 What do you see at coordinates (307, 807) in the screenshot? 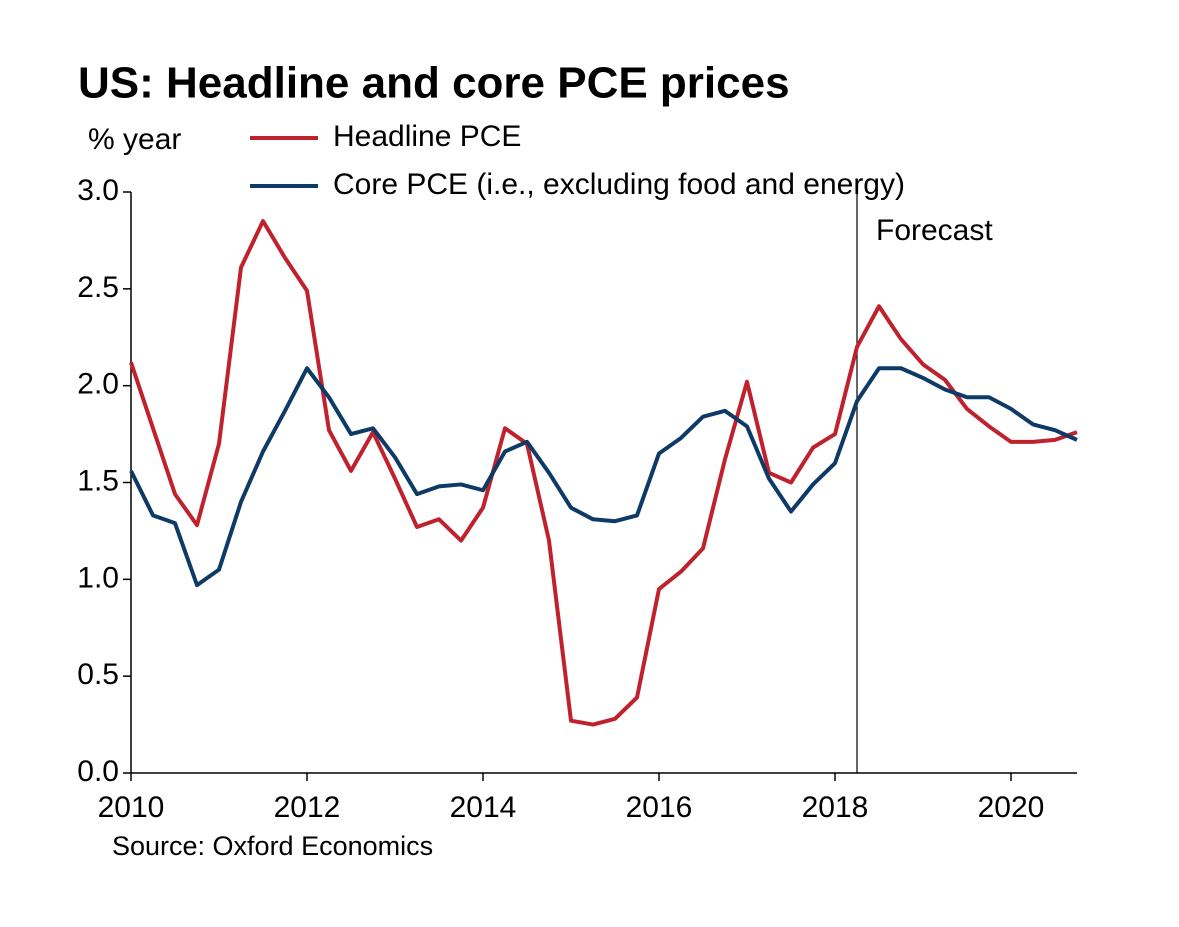
I see `x-tick-label: 2012` at bounding box center [307, 807].